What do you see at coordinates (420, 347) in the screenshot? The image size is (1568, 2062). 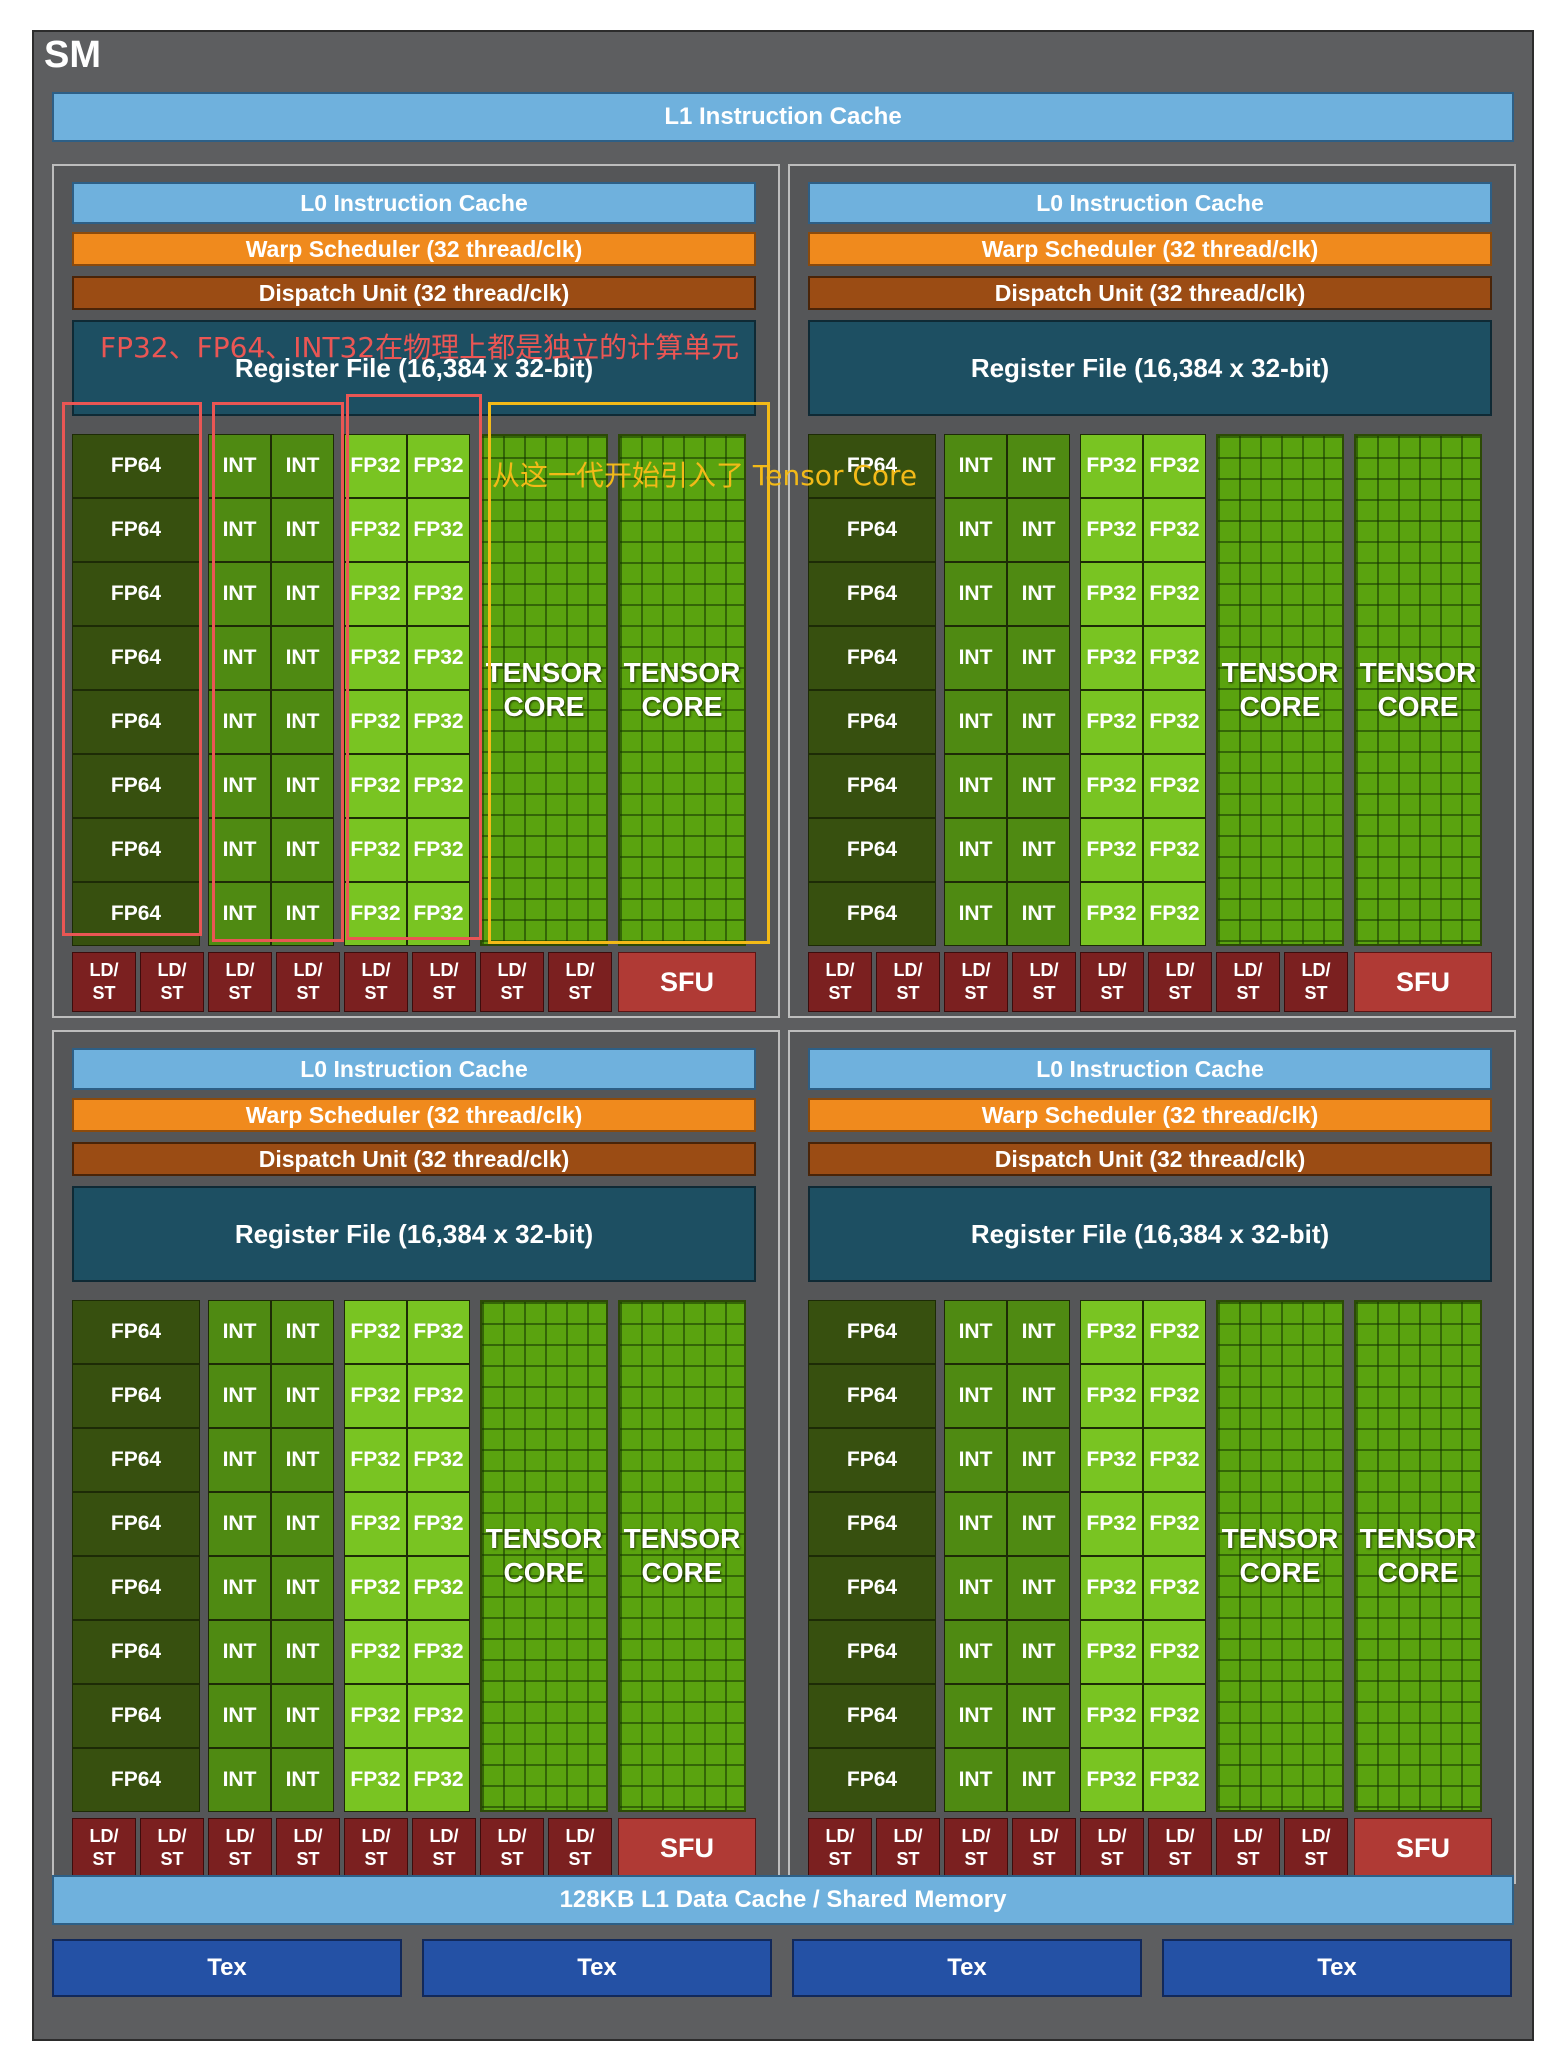 I see `fp-int-annotation: FP32、FP64、INT32在物理上都是独立的计算单元` at bounding box center [420, 347].